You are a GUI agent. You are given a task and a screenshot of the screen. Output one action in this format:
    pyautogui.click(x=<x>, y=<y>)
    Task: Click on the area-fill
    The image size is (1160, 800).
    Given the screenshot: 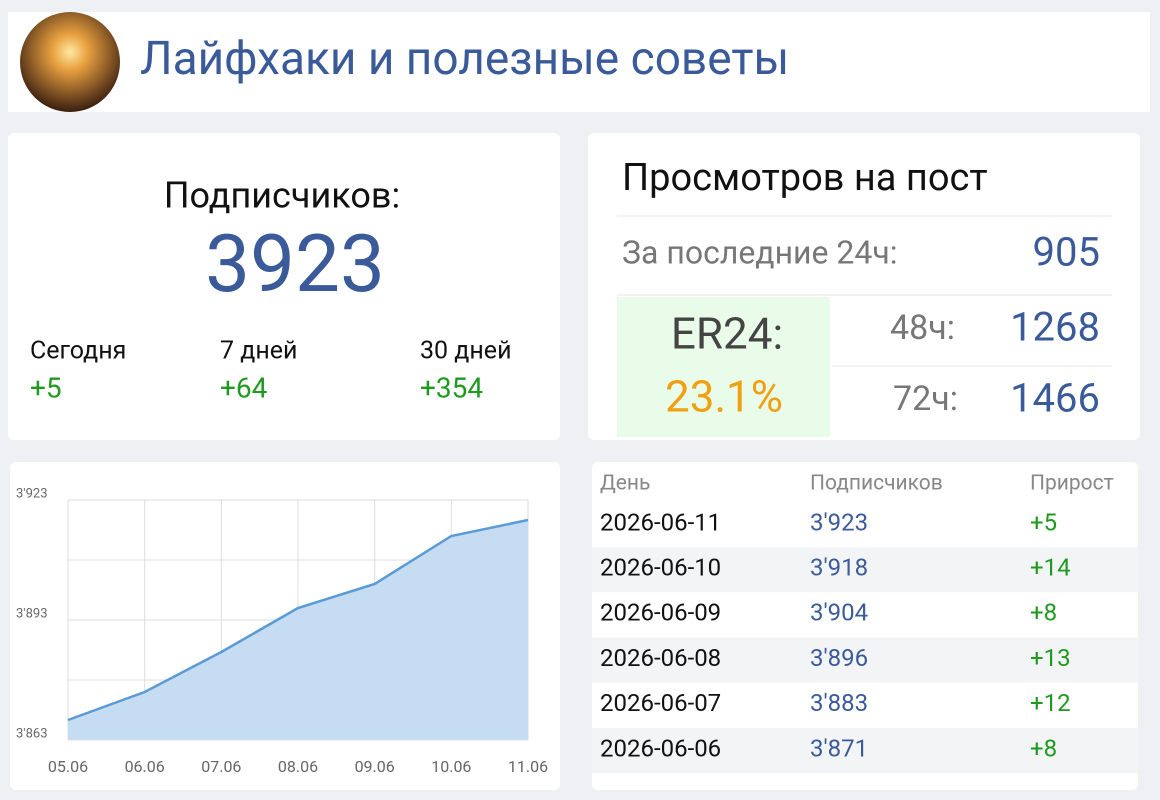 What is the action you would take?
    pyautogui.click(x=298, y=630)
    